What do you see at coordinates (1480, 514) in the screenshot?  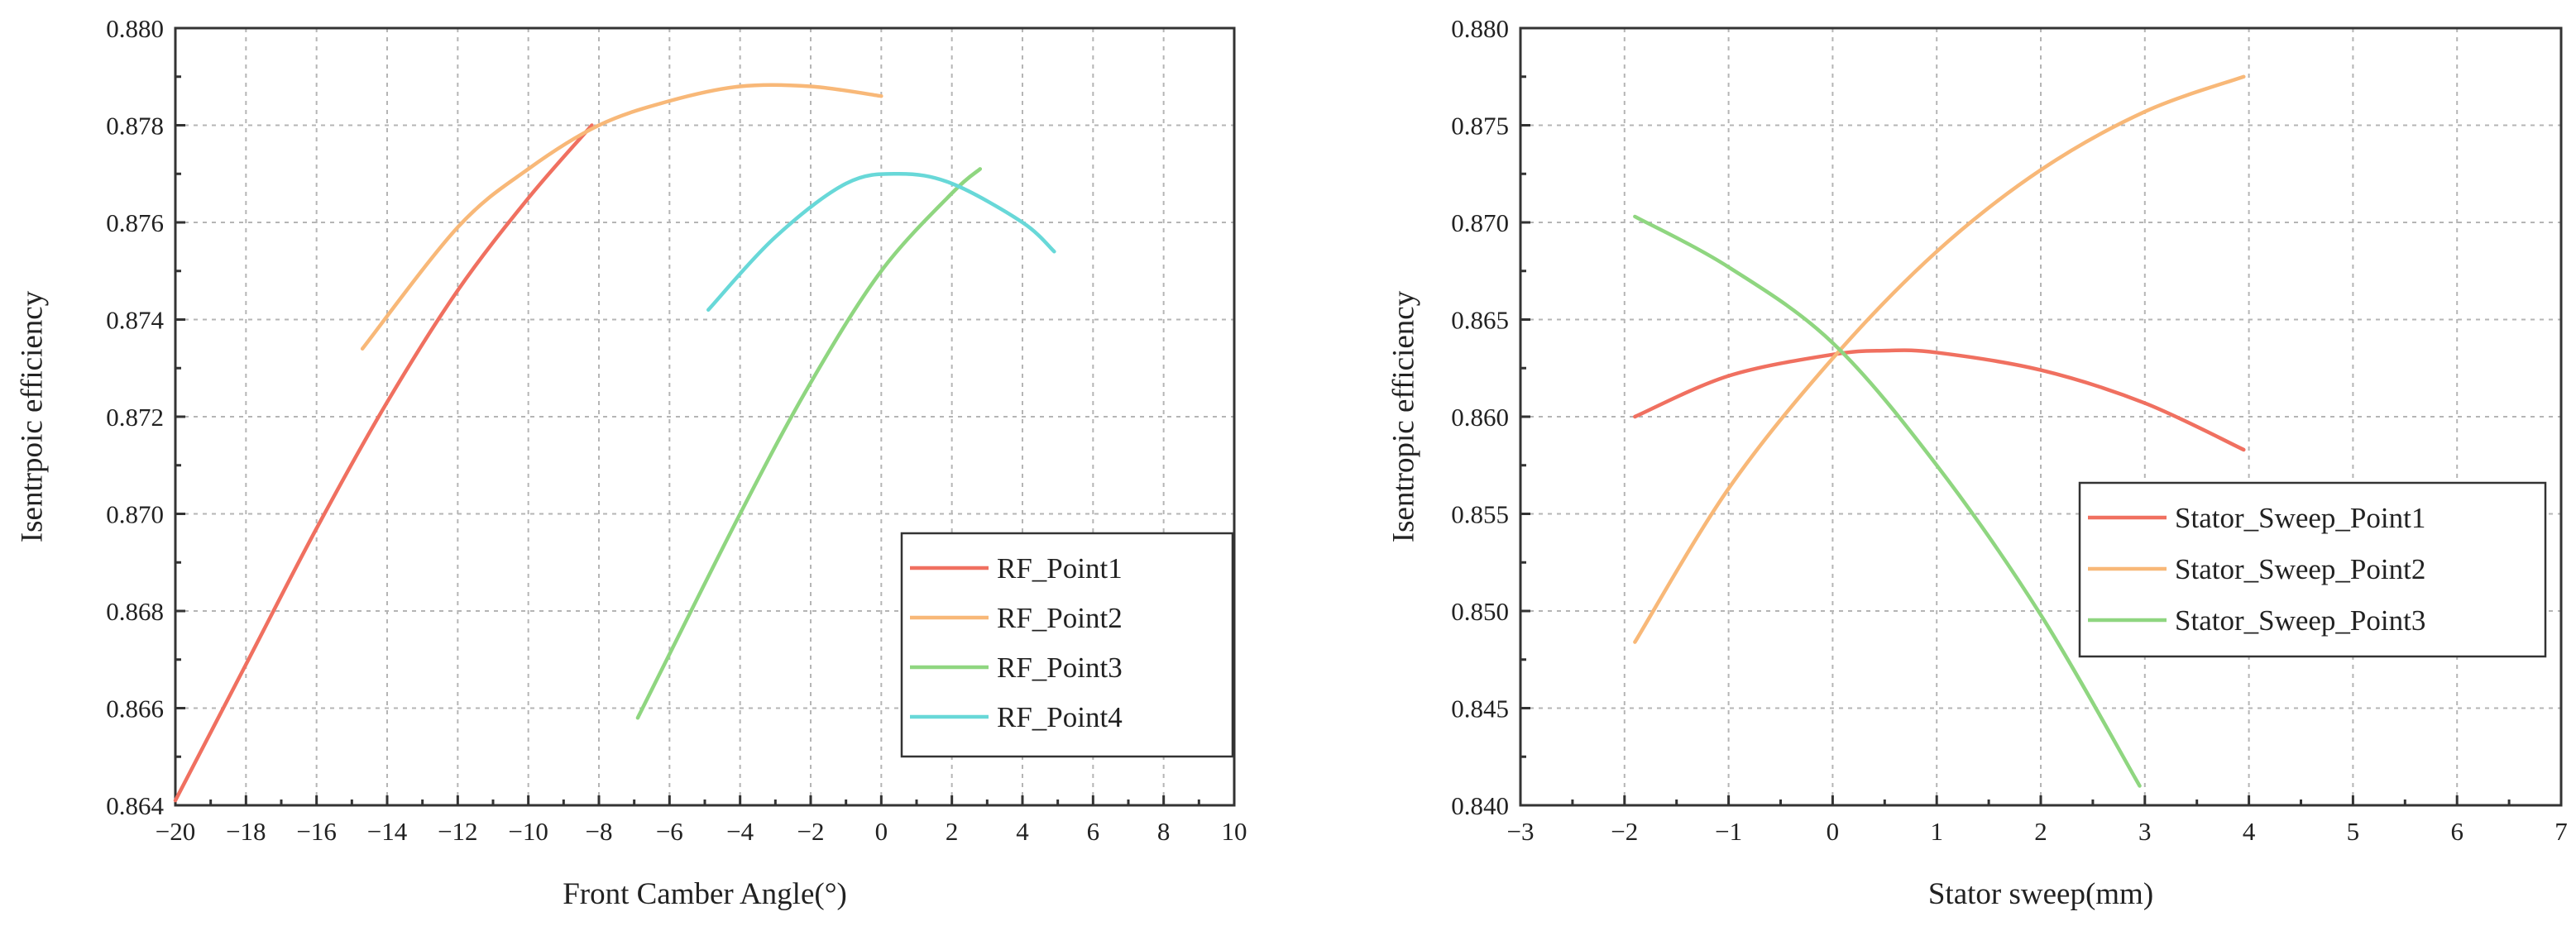 I see `y-tick-label: 0.855` at bounding box center [1480, 514].